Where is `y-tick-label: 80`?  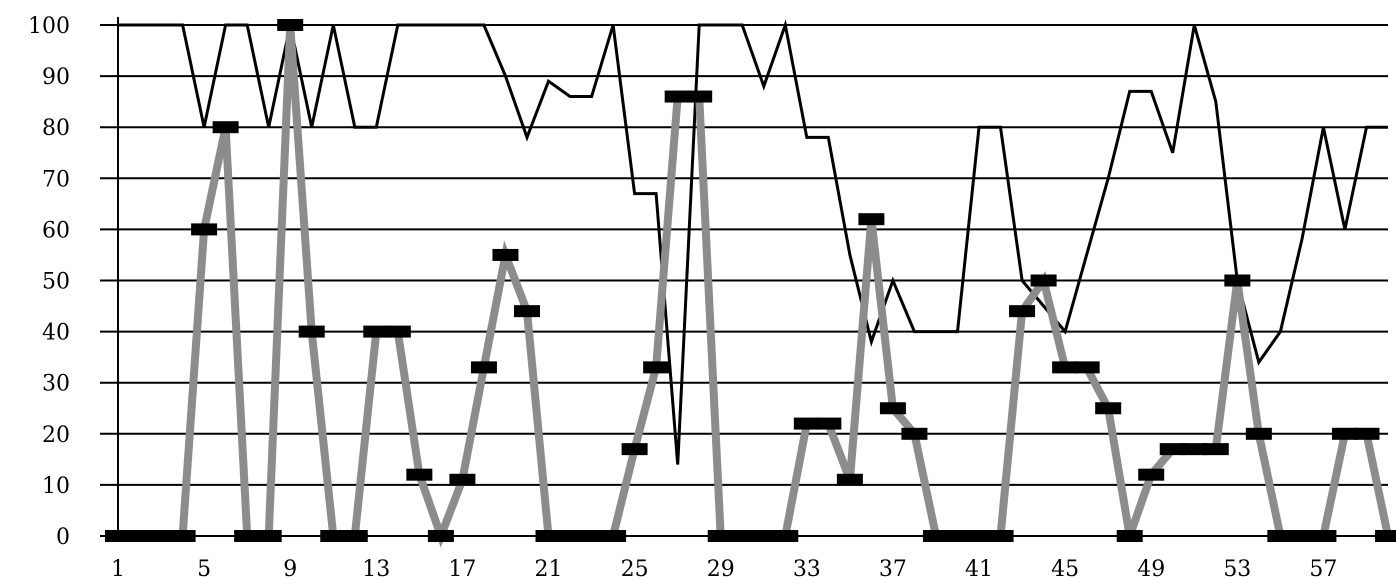
y-tick-label: 80 is located at coordinates (56, 128).